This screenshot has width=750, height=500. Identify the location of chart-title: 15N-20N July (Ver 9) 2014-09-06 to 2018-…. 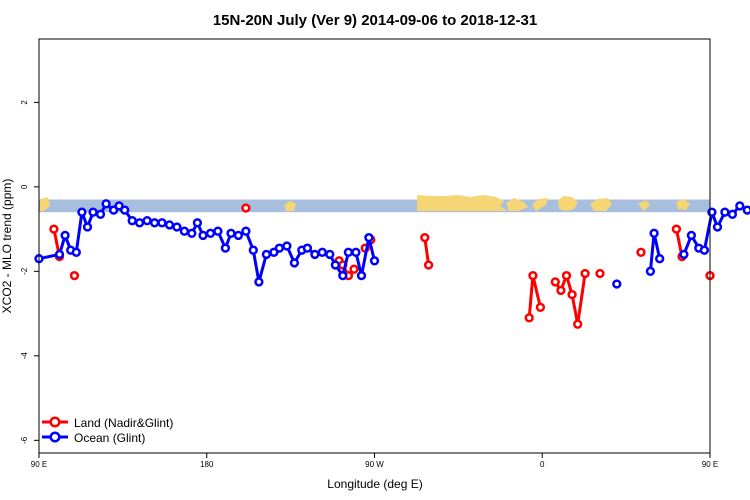
(375, 20).